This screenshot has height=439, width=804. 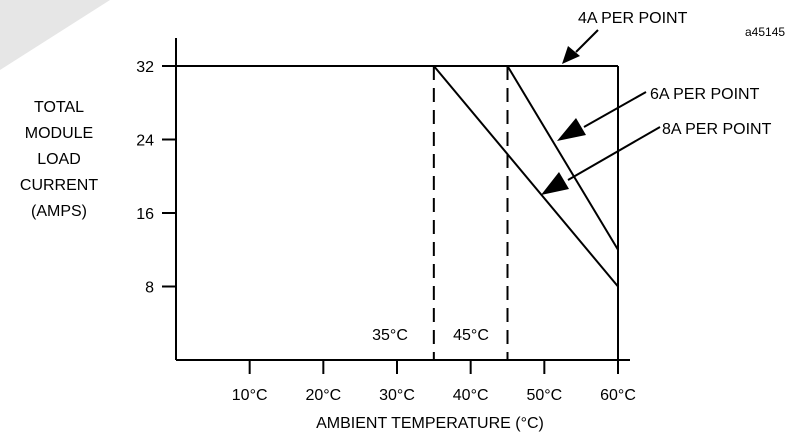 What do you see at coordinates (250, 395) in the screenshot?
I see `x-tick-label-10: 10°C` at bounding box center [250, 395].